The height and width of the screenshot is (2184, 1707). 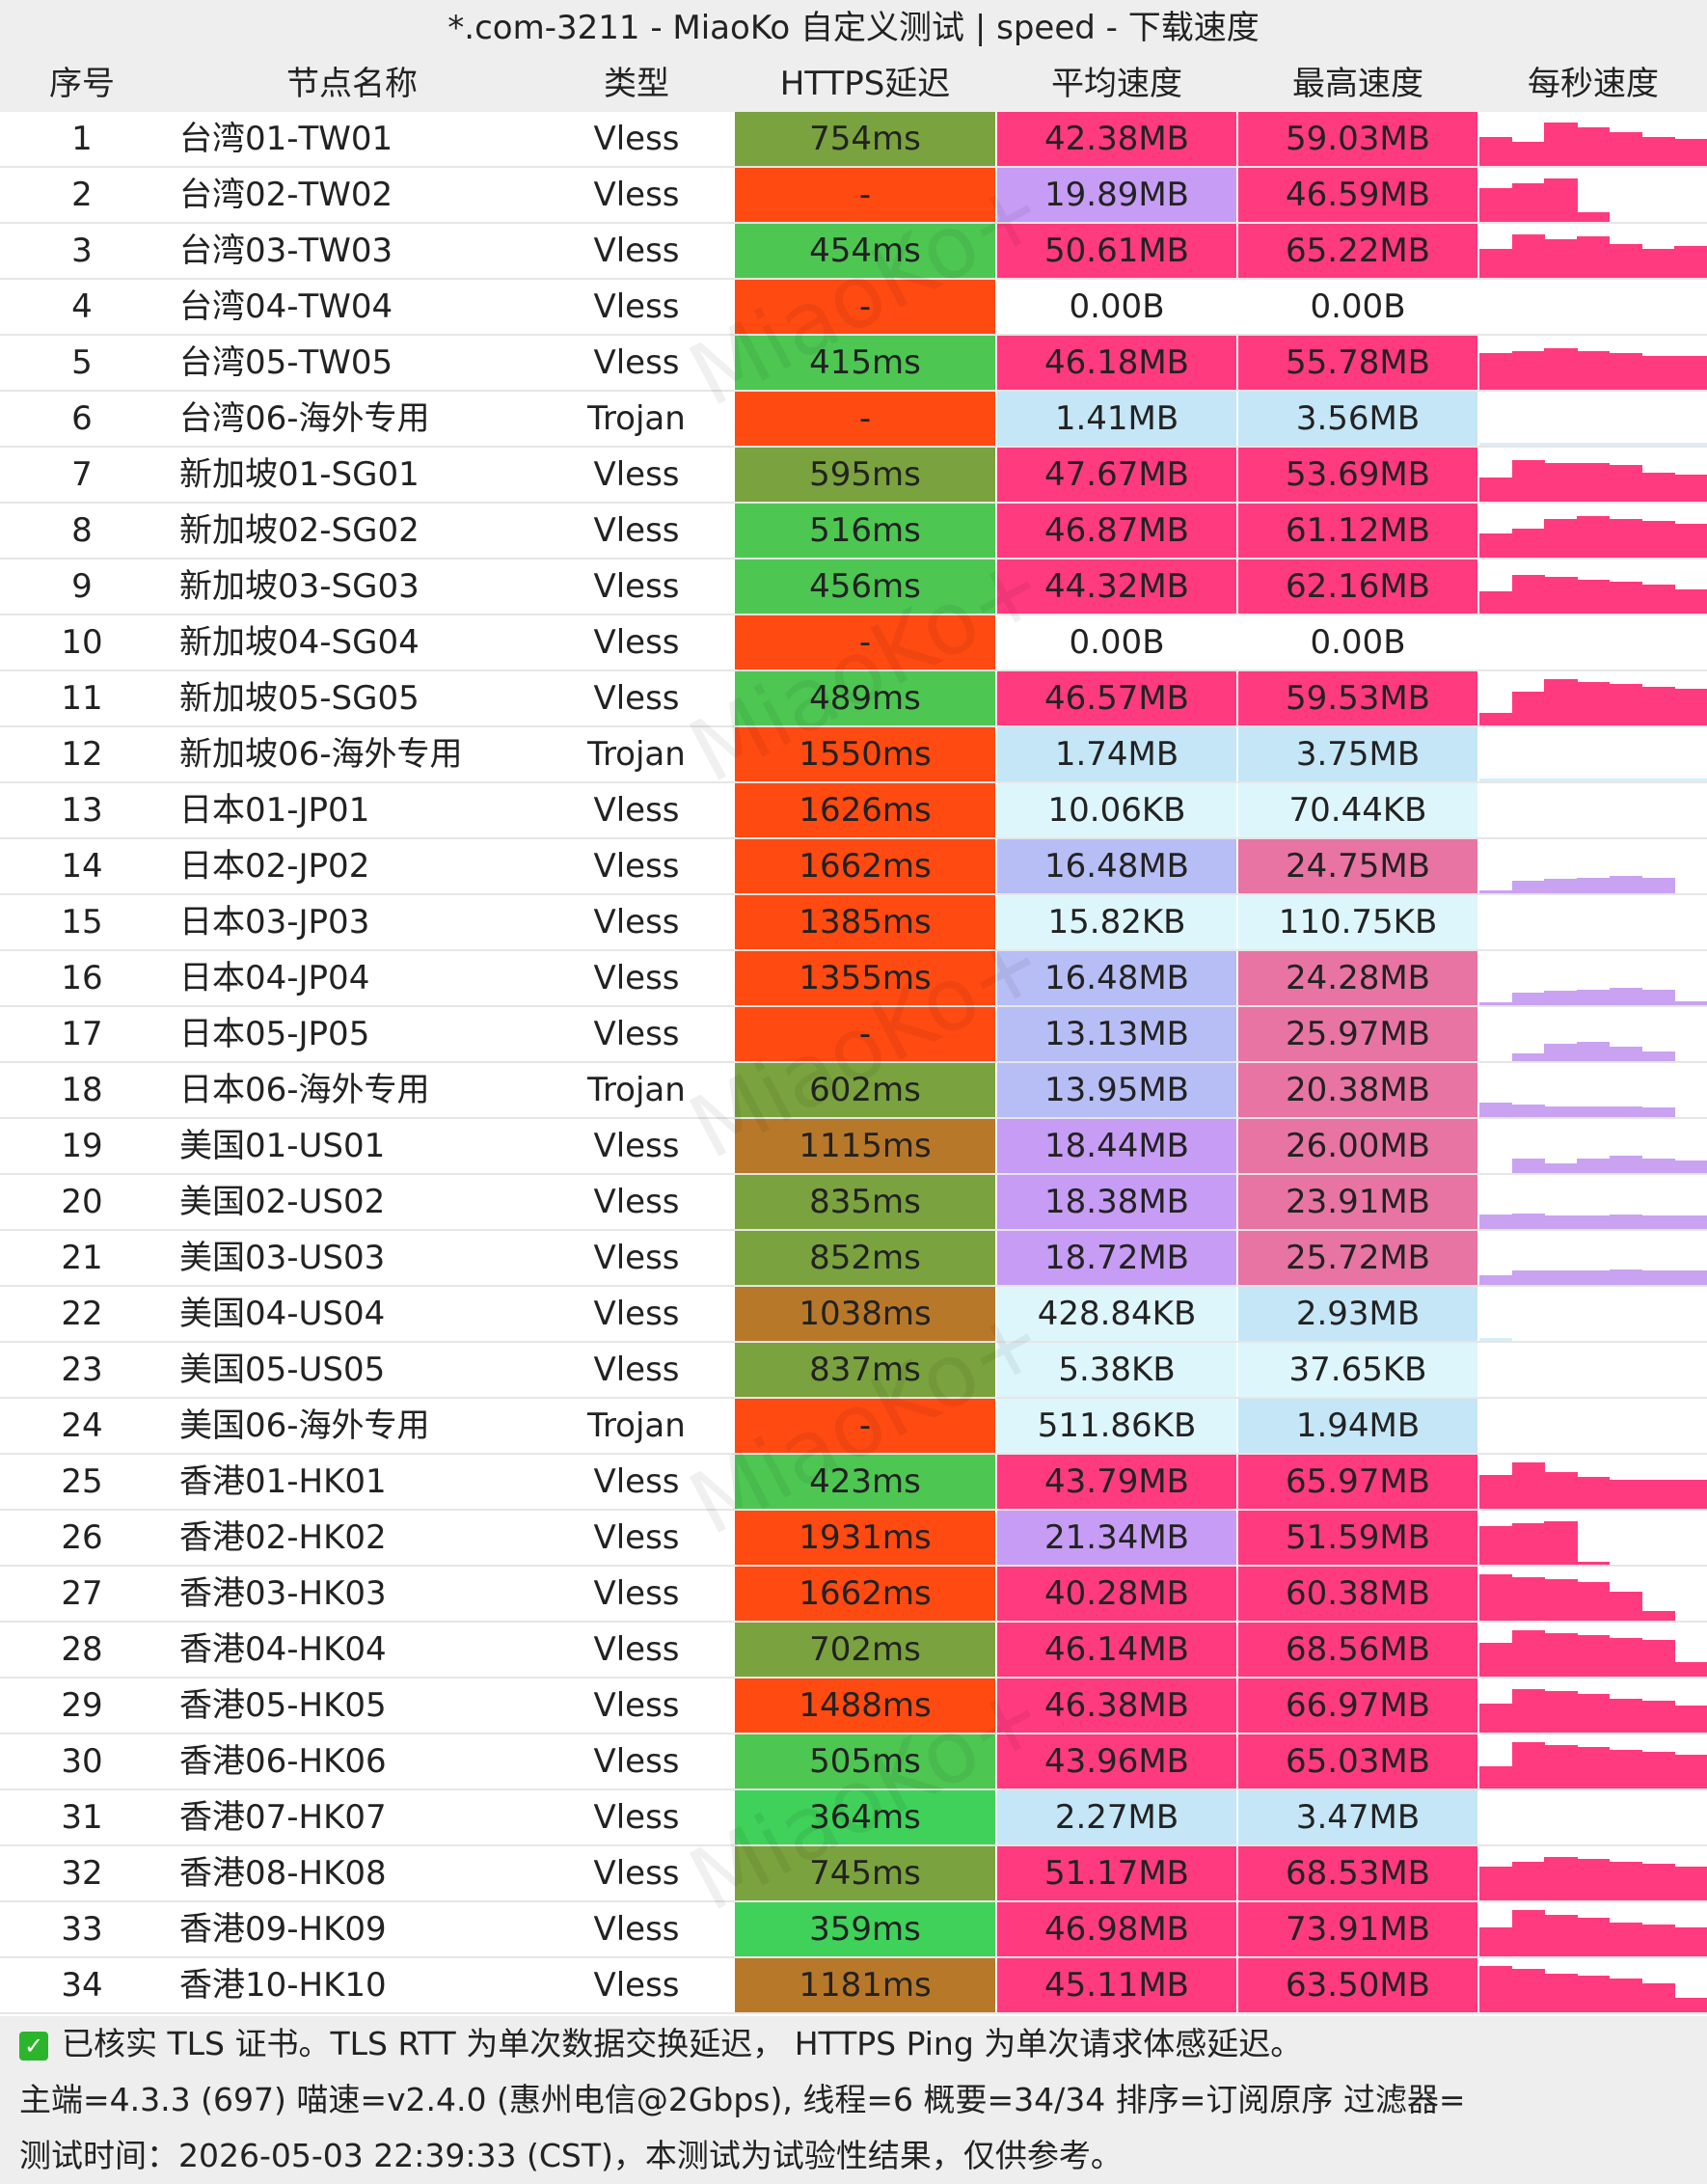 I want to click on table-row: 3 台湾03-TW03 Vless 454ms 50.61MB 65.22MB, so click(x=854, y=252).